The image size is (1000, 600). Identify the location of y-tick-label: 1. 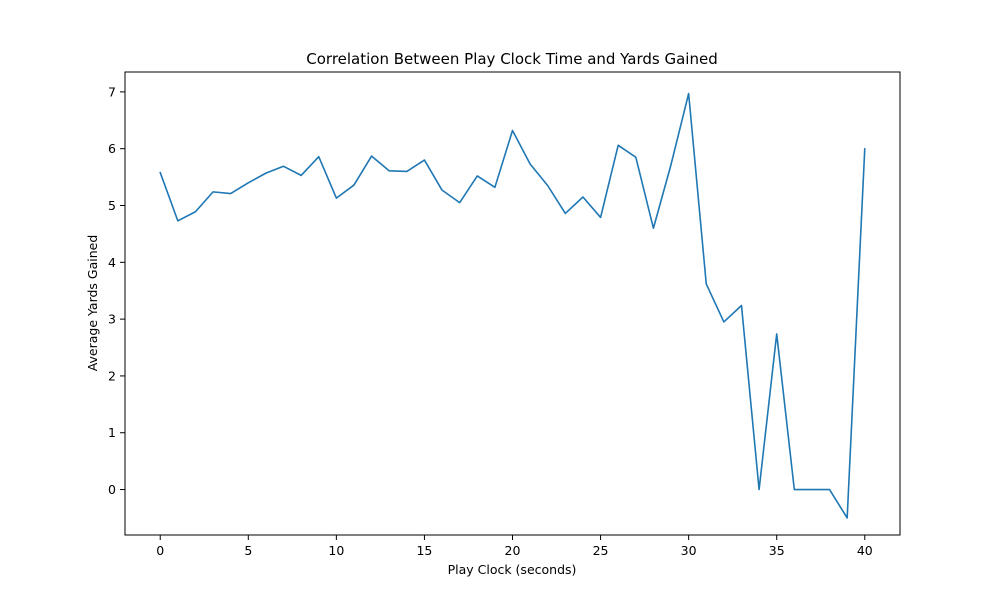
(112, 432).